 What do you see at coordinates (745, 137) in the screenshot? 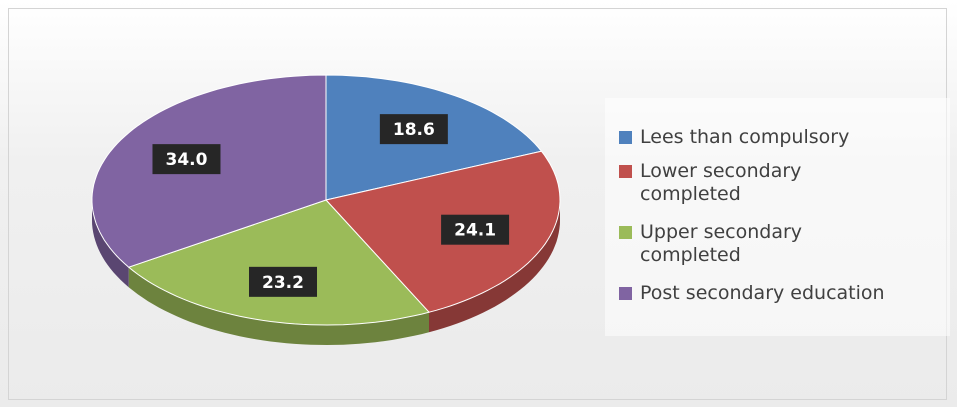
I see `legend-label: Lees than compulsory` at bounding box center [745, 137].